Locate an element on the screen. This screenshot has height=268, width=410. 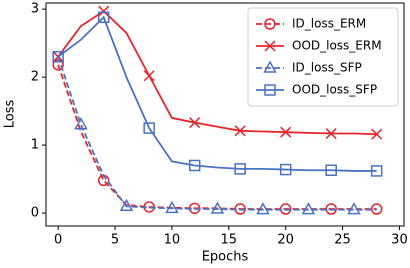
x-tick-label: 25 is located at coordinates (342, 240).